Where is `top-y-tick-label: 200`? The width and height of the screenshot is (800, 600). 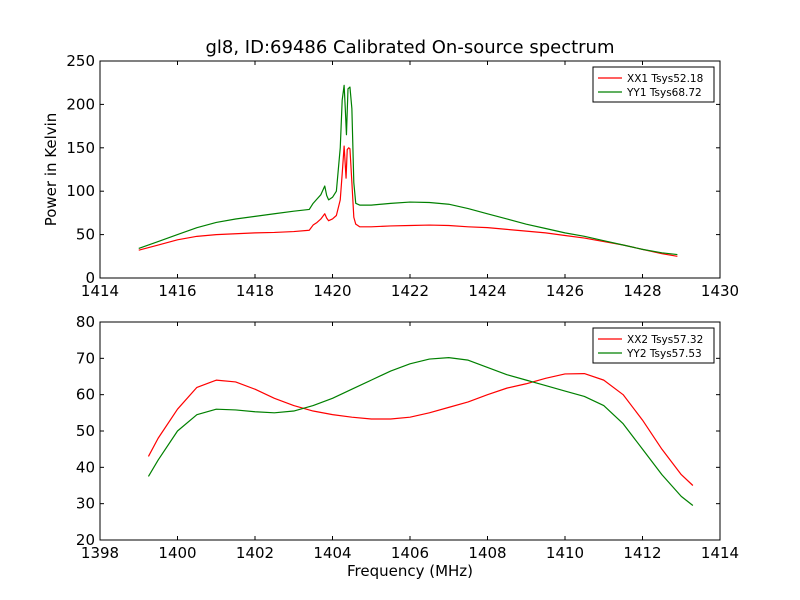
top-y-tick-label: 200 is located at coordinates (80, 104).